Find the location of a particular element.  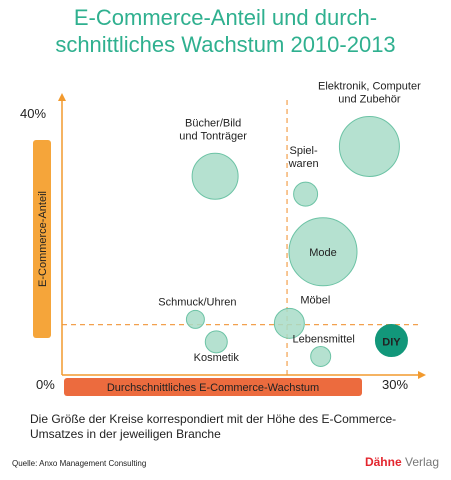

x-tick-label-0: 0% is located at coordinates (45, 384).